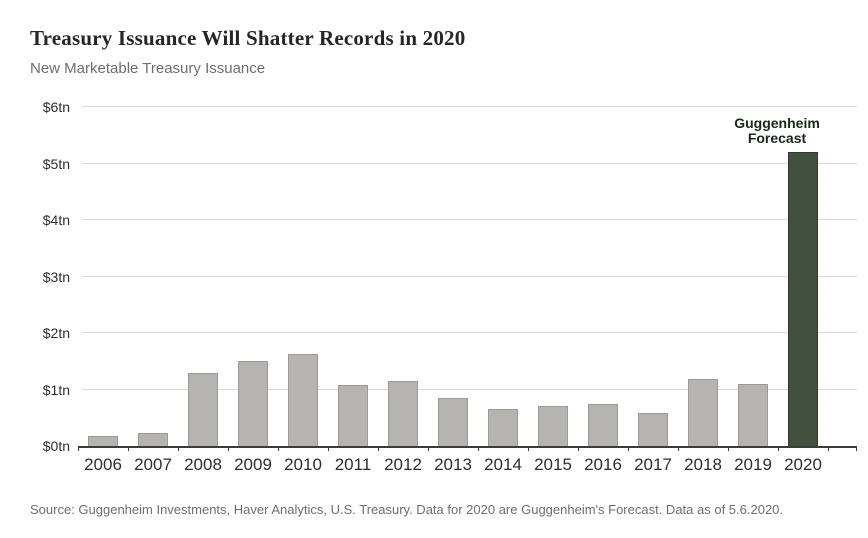  I want to click on bar-2010, so click(303, 400).